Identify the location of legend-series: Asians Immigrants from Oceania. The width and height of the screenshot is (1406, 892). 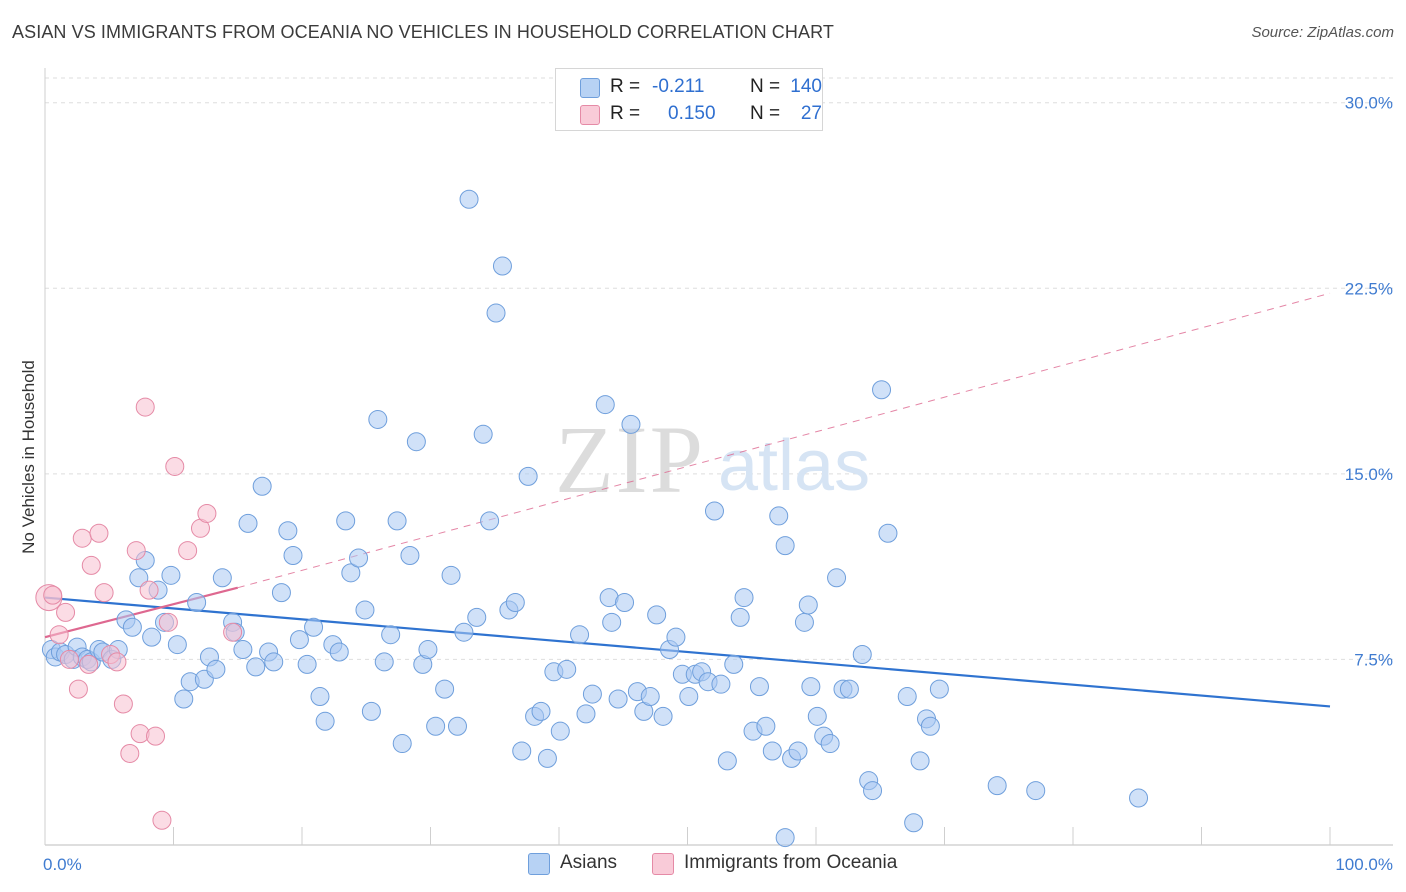
(703, 865).